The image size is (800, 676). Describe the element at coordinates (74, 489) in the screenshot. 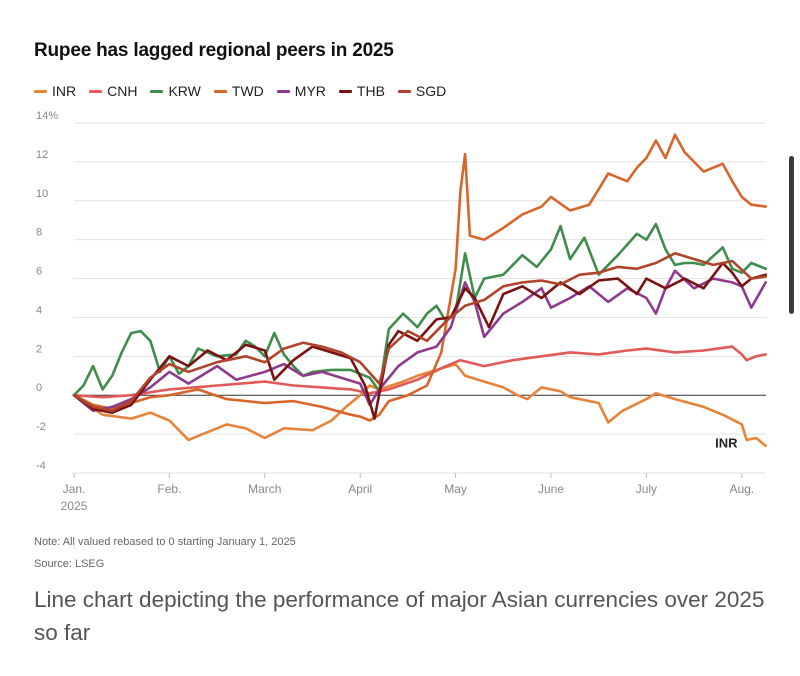

I see `x-tick-label: Jan.` at that location.